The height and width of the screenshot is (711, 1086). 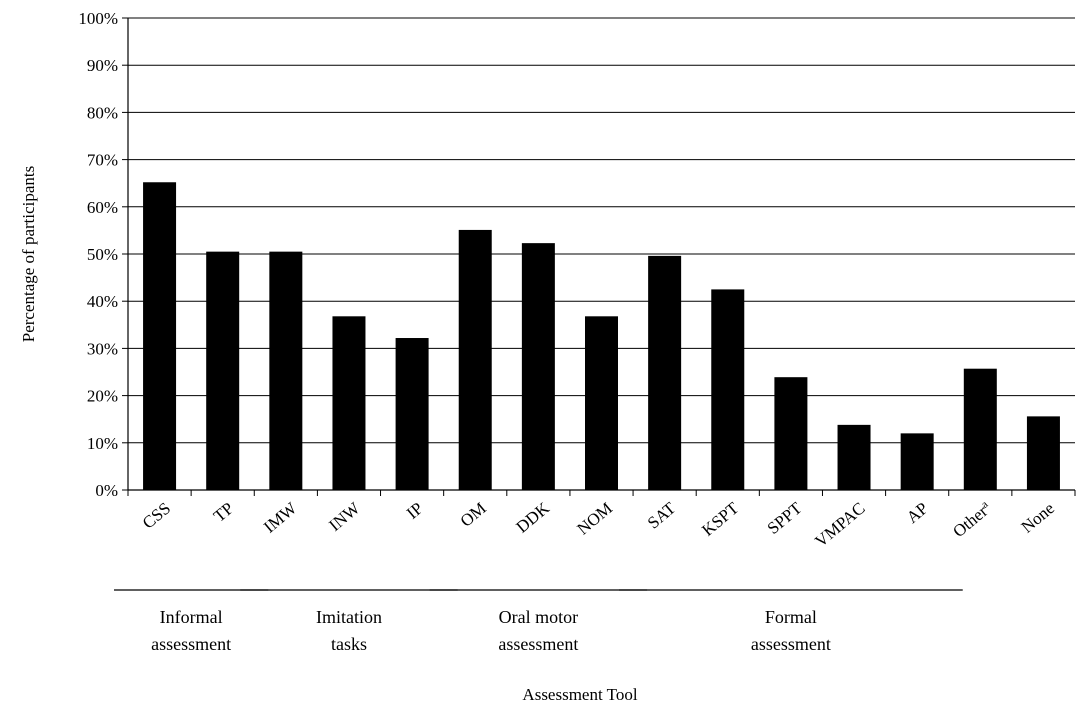 What do you see at coordinates (223, 370) in the screenshot?
I see `bar-tp` at bounding box center [223, 370].